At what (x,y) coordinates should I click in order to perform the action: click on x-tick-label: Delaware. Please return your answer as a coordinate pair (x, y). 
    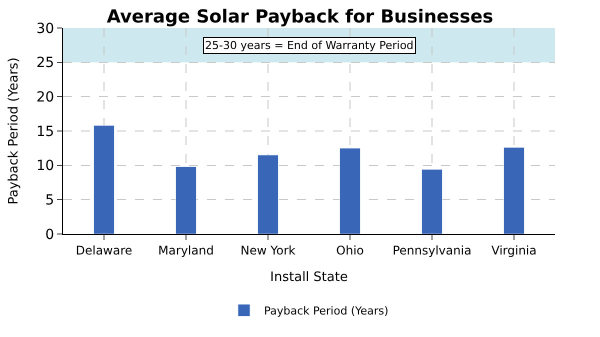
    Looking at the image, I should click on (104, 250).